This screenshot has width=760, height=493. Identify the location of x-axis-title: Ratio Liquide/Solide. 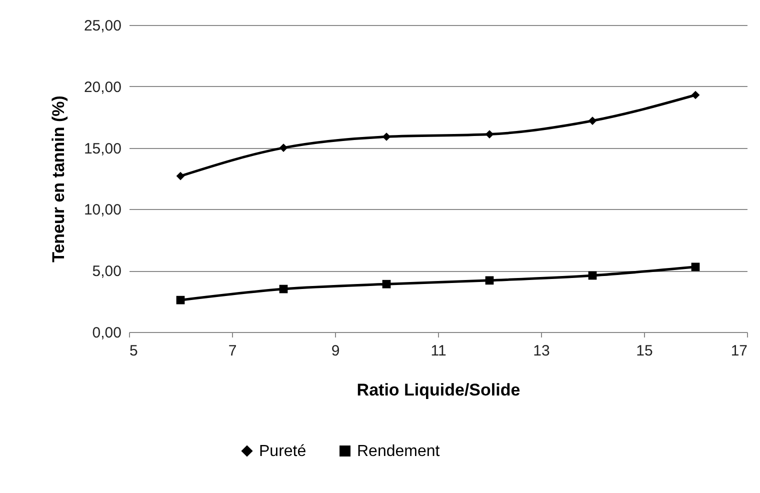
(438, 390).